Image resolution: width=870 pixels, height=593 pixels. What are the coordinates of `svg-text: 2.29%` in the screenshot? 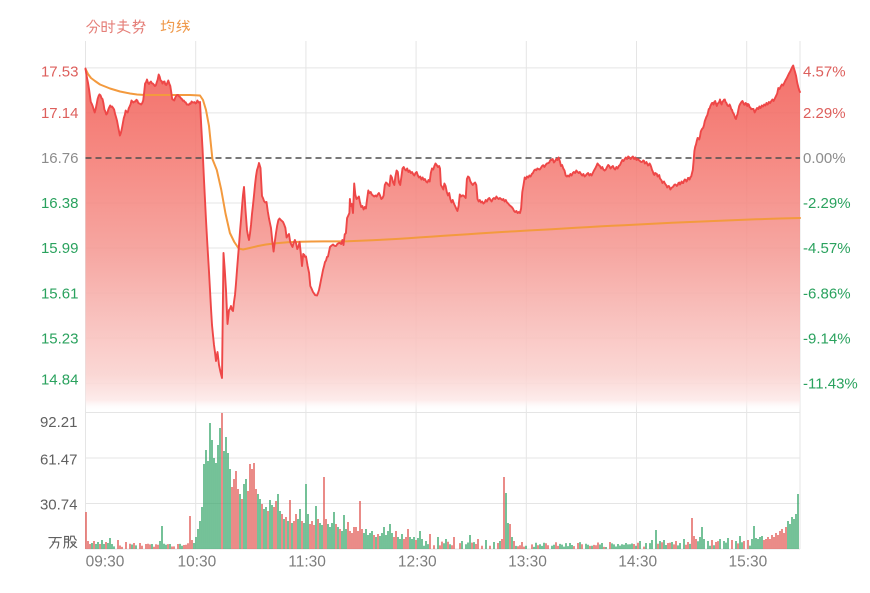 It's located at (824, 113).